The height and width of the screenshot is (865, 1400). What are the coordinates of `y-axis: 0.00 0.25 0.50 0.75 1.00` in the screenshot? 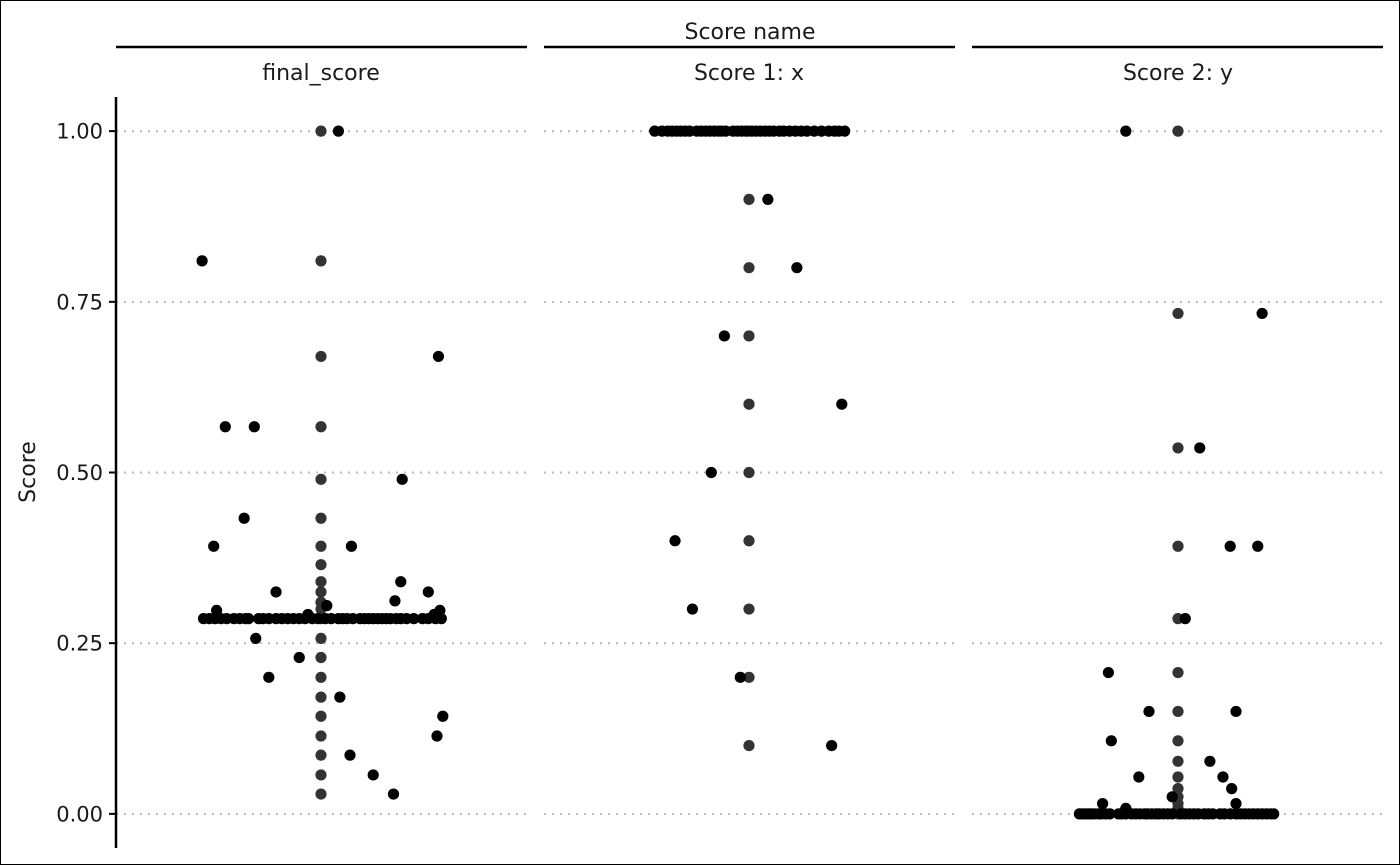 It's located at (87, 472).